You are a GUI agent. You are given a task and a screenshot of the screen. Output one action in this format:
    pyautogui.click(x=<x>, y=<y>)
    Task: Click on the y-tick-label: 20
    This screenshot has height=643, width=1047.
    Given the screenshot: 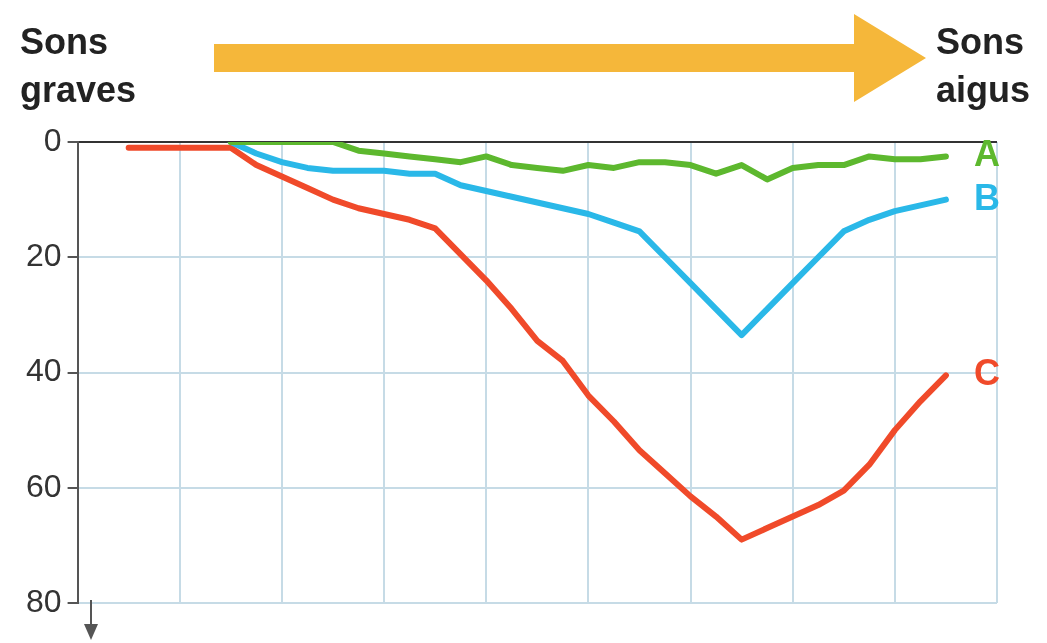 What is the action you would take?
    pyautogui.click(x=44, y=255)
    